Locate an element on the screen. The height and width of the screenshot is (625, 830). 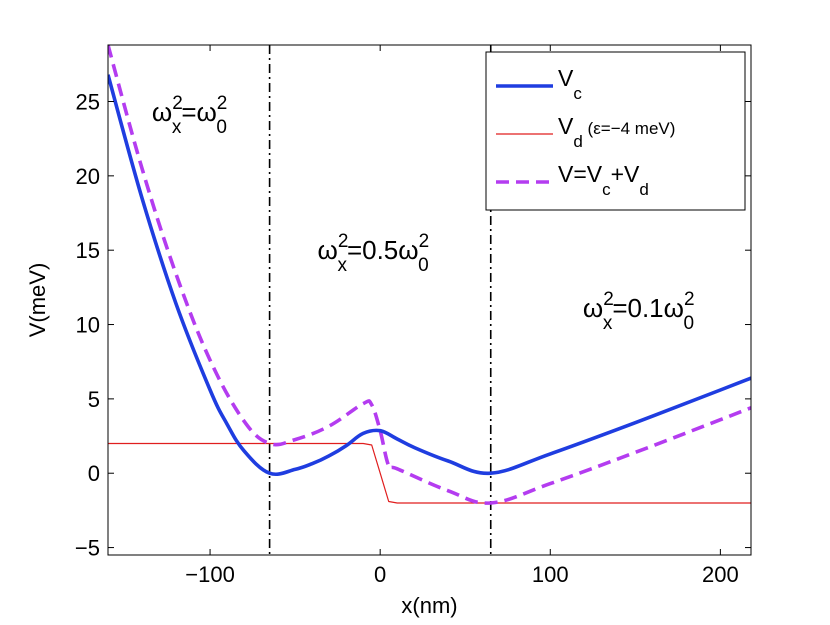
y-tick-label: 5 is located at coordinates (94, 399).